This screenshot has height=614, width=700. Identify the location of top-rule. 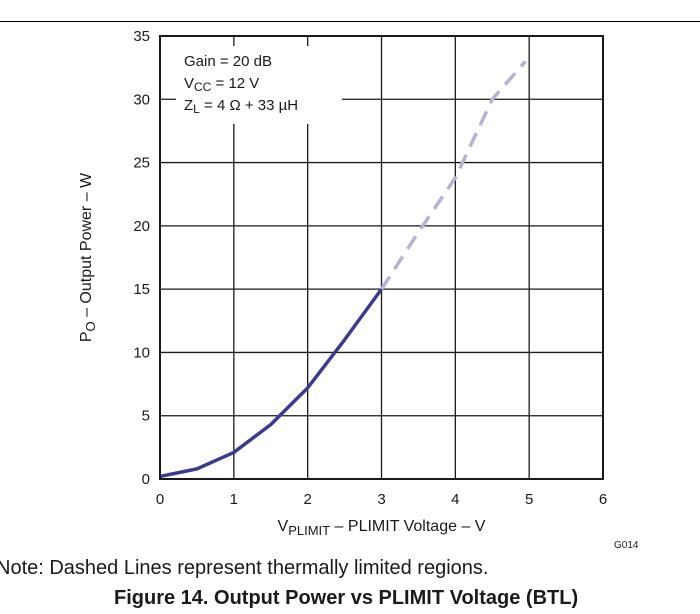
(350, 21).